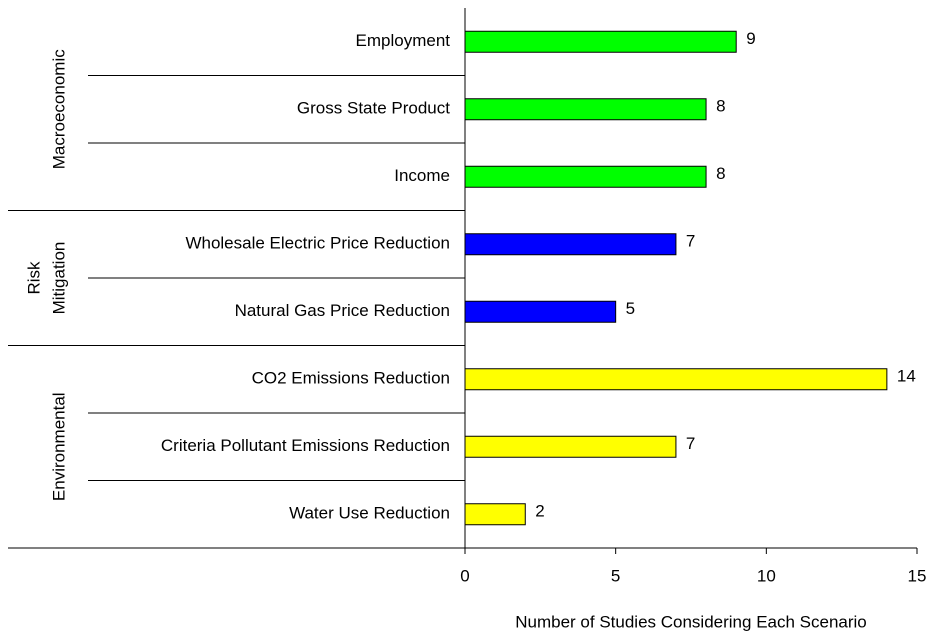  Describe the element at coordinates (305, 445) in the screenshot. I see `y-tick-label: Criteria Pollutant Emissions Reduction` at that location.